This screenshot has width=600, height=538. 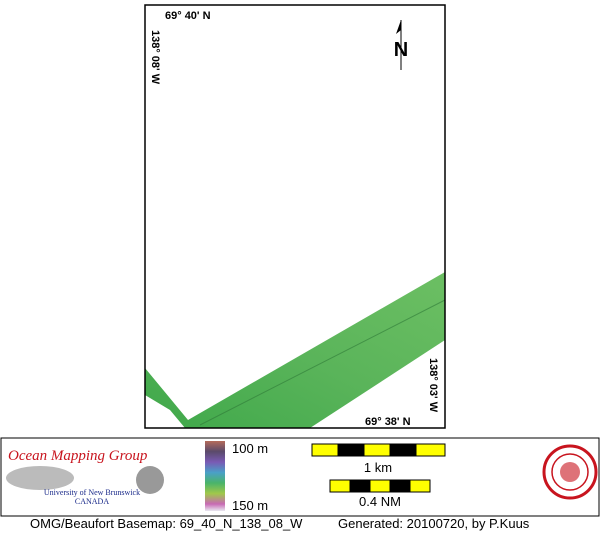 I want to click on north-arrow-head, so click(x=398, y=27).